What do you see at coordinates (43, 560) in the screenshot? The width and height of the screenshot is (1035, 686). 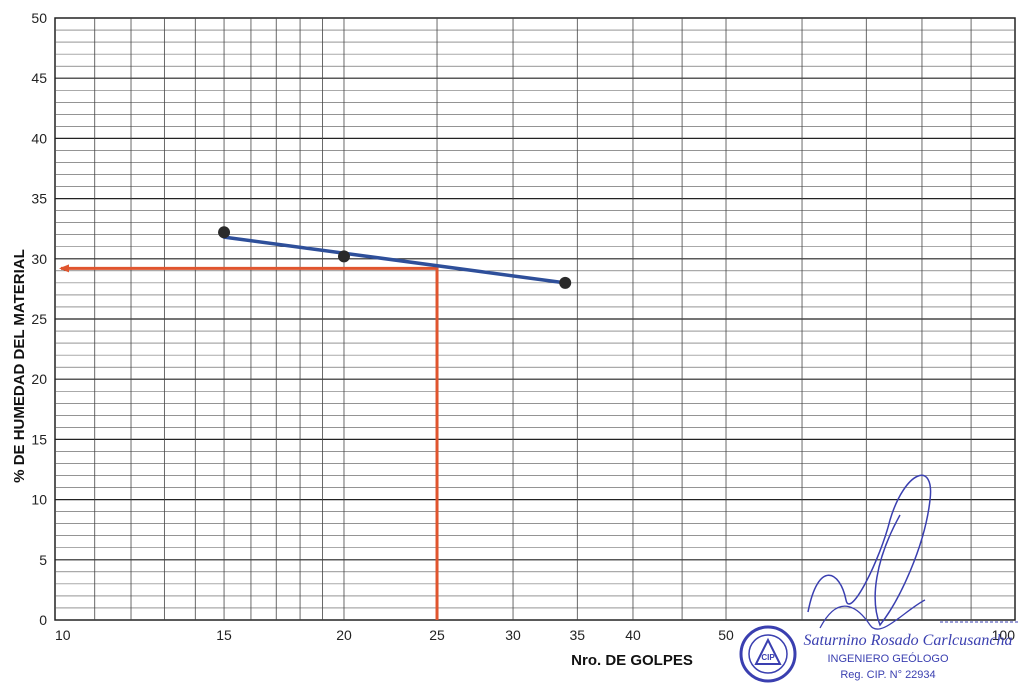 I see `y-tick-label: 5` at bounding box center [43, 560].